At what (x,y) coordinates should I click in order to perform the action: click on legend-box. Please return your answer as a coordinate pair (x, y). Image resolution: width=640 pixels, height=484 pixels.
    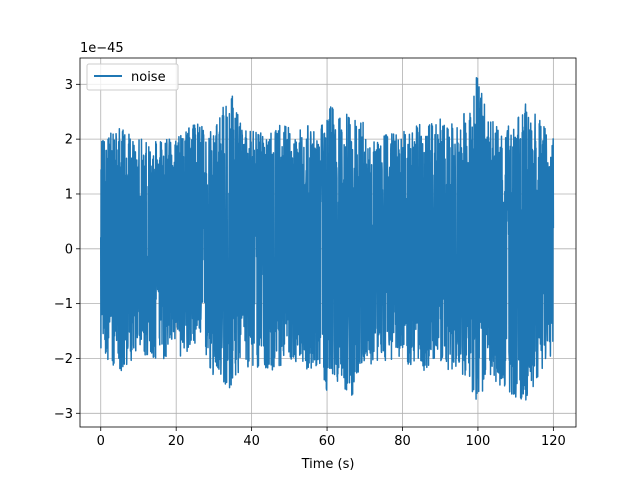
    Looking at the image, I should click on (132, 77).